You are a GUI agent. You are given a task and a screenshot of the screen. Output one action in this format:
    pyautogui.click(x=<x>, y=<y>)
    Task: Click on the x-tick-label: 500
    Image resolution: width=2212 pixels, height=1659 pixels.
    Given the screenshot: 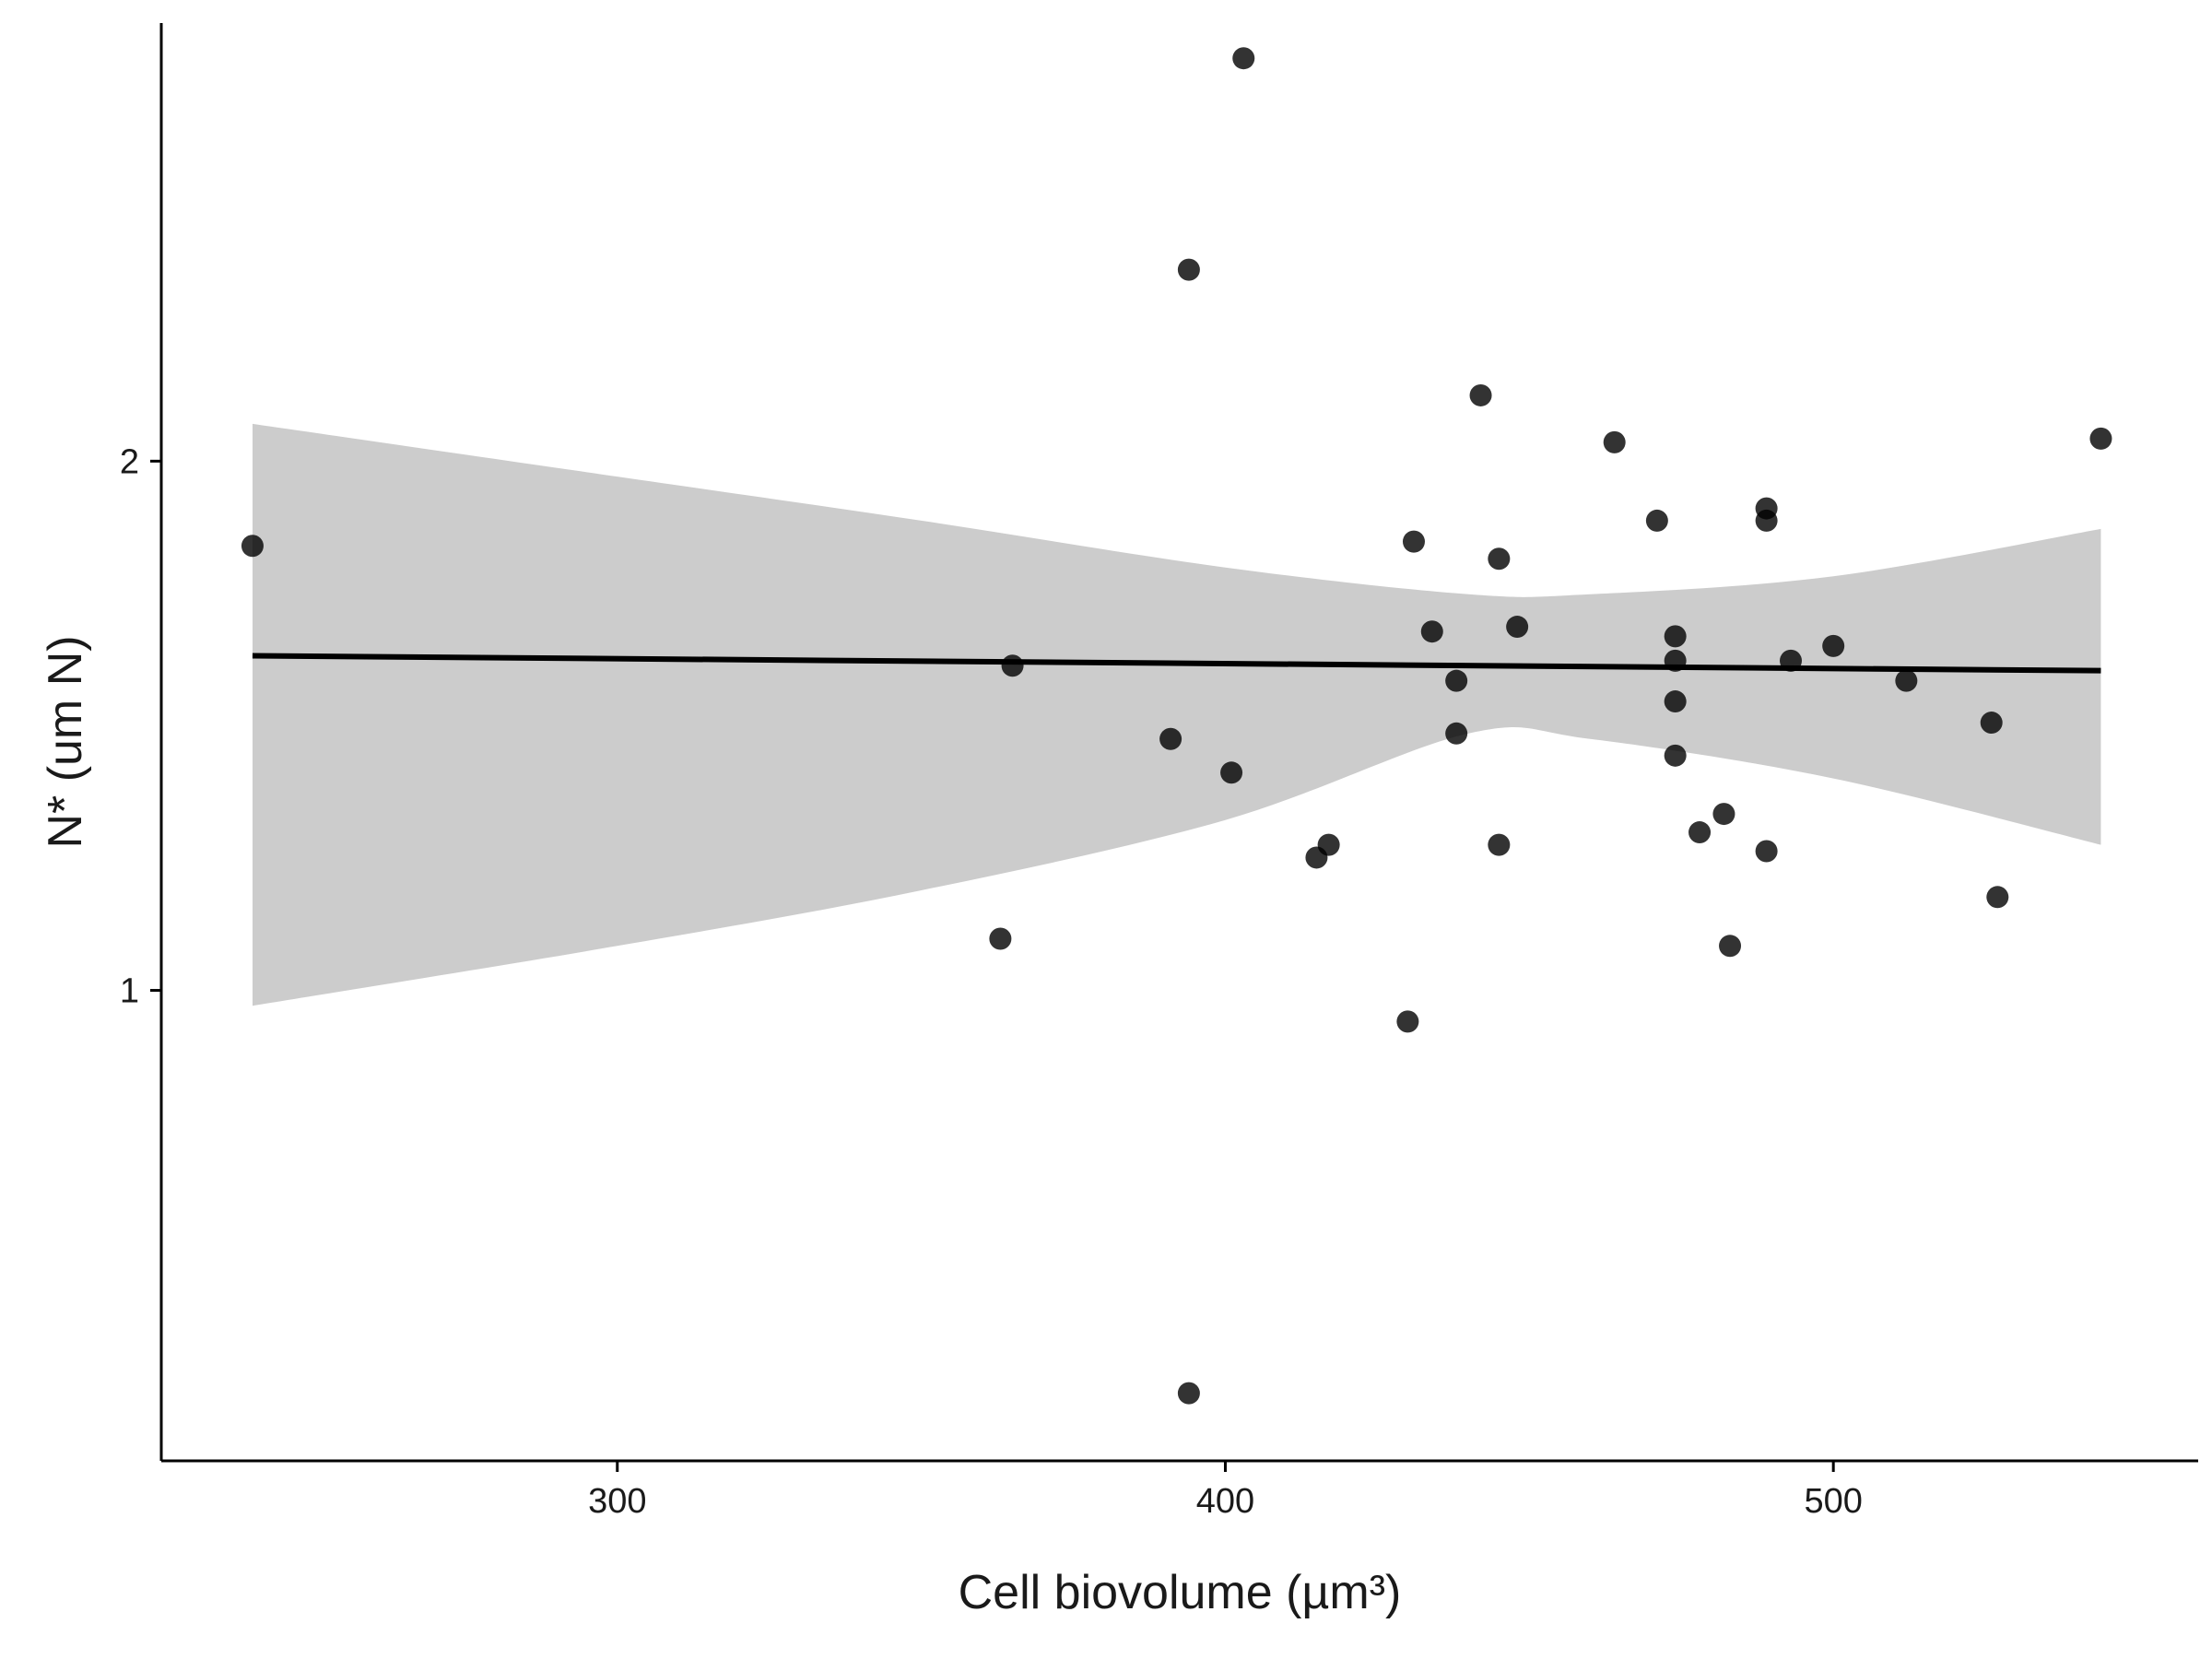 What is the action you would take?
    pyautogui.click(x=1833, y=1501)
    